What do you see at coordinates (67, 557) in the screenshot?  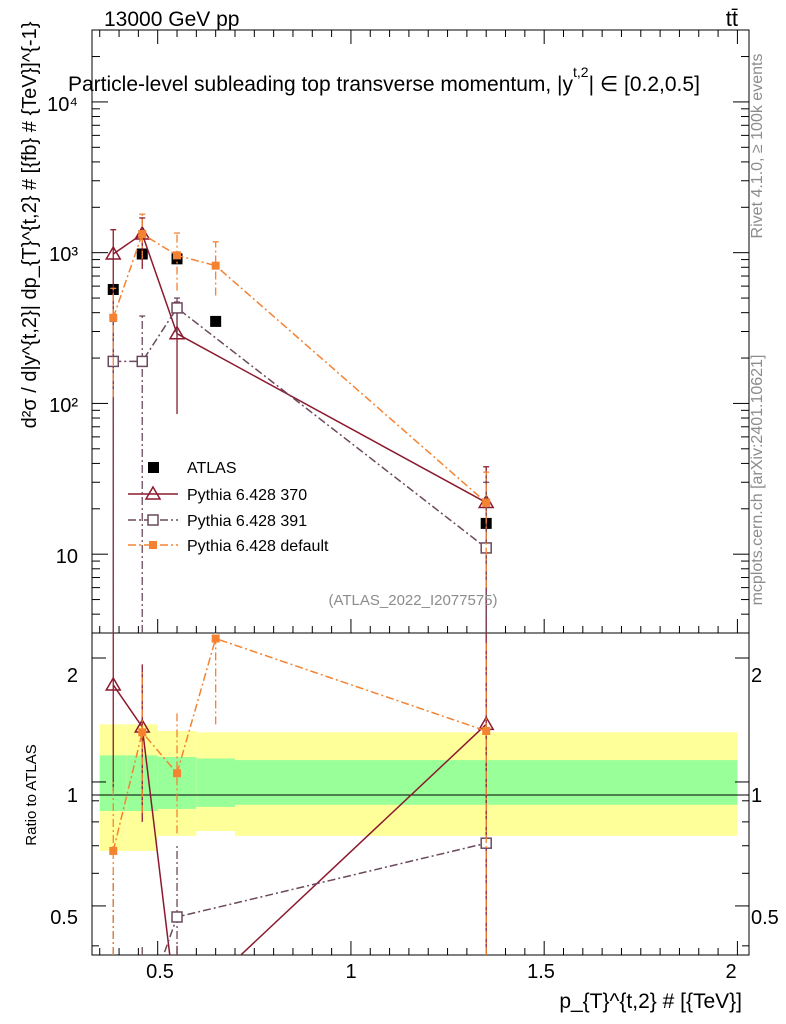 I see `main-y-tick-label: 10` at bounding box center [67, 557].